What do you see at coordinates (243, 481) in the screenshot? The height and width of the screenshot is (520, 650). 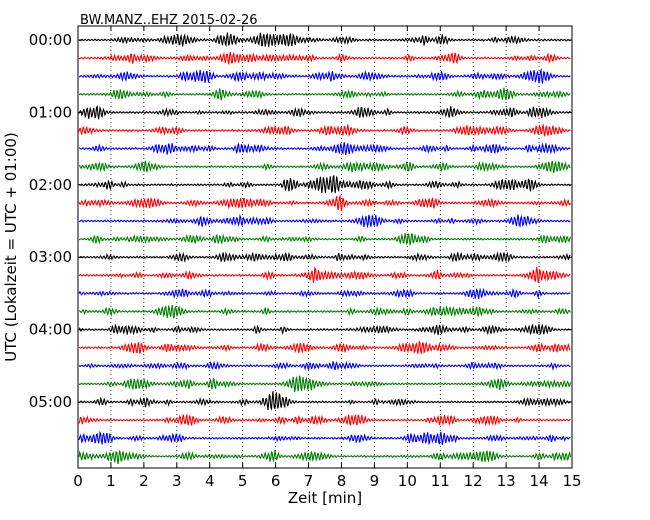 I see `x-tick-label: 5` at bounding box center [243, 481].